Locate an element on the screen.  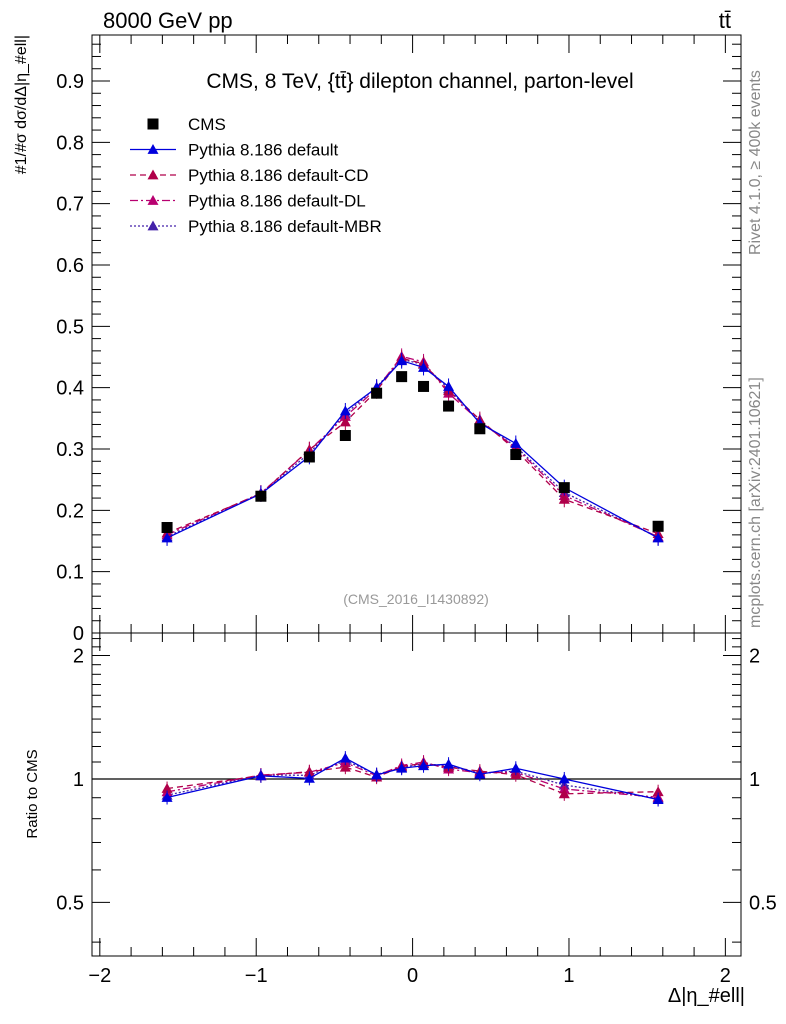
legend-label-cms: CMS is located at coordinates (207, 124).